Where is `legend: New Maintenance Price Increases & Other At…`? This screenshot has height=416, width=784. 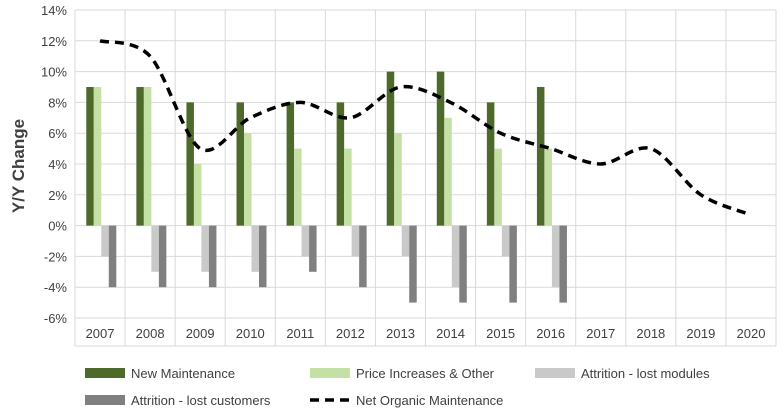
legend: New Maintenance Price Increases & Other At… is located at coordinates (397, 387).